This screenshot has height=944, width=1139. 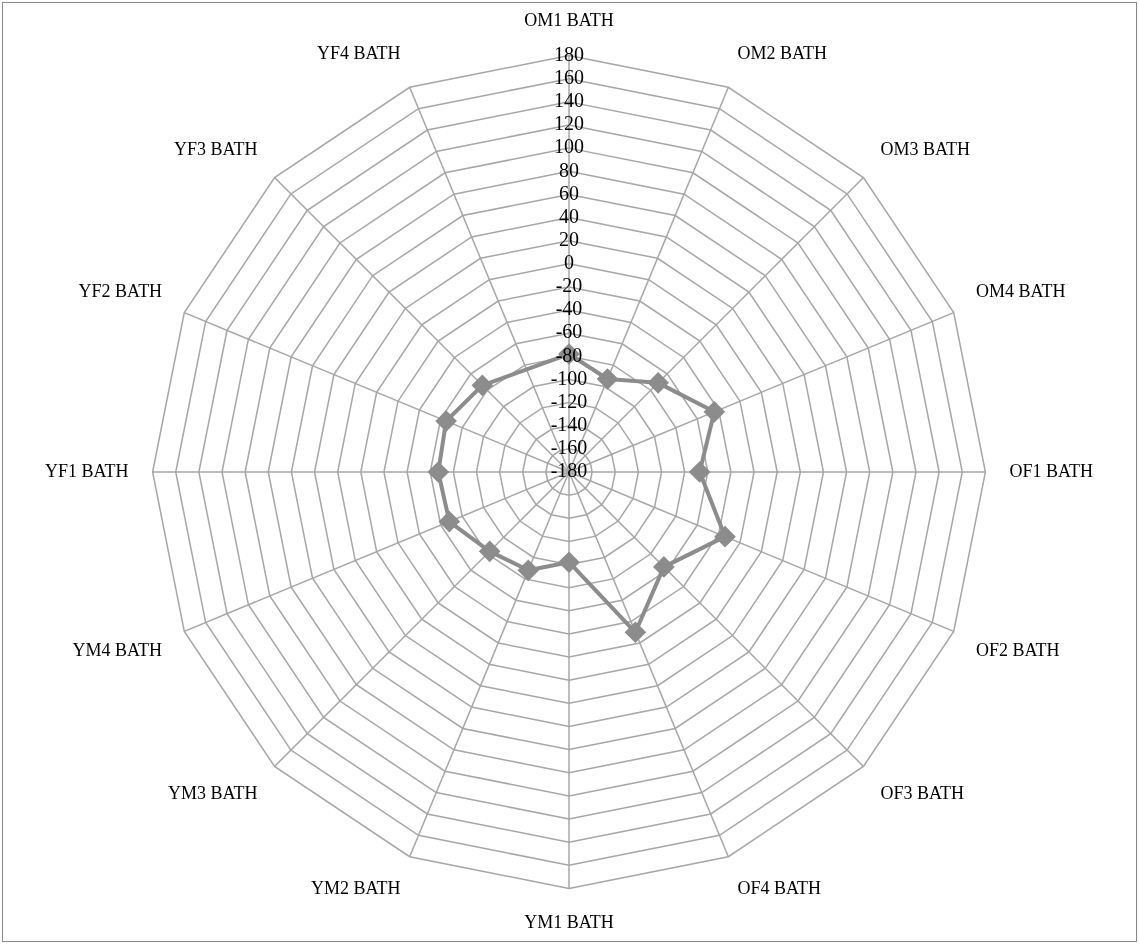 What do you see at coordinates (1020, 291) in the screenshot?
I see `spoke-label: OM4 BATH` at bounding box center [1020, 291].